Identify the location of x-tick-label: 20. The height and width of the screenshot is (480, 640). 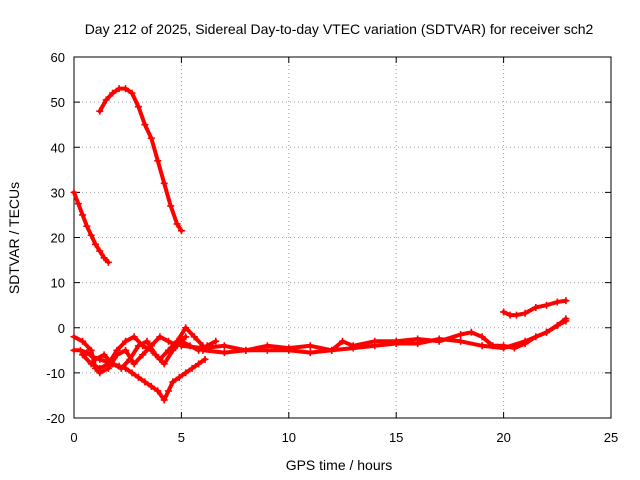
(503, 437).